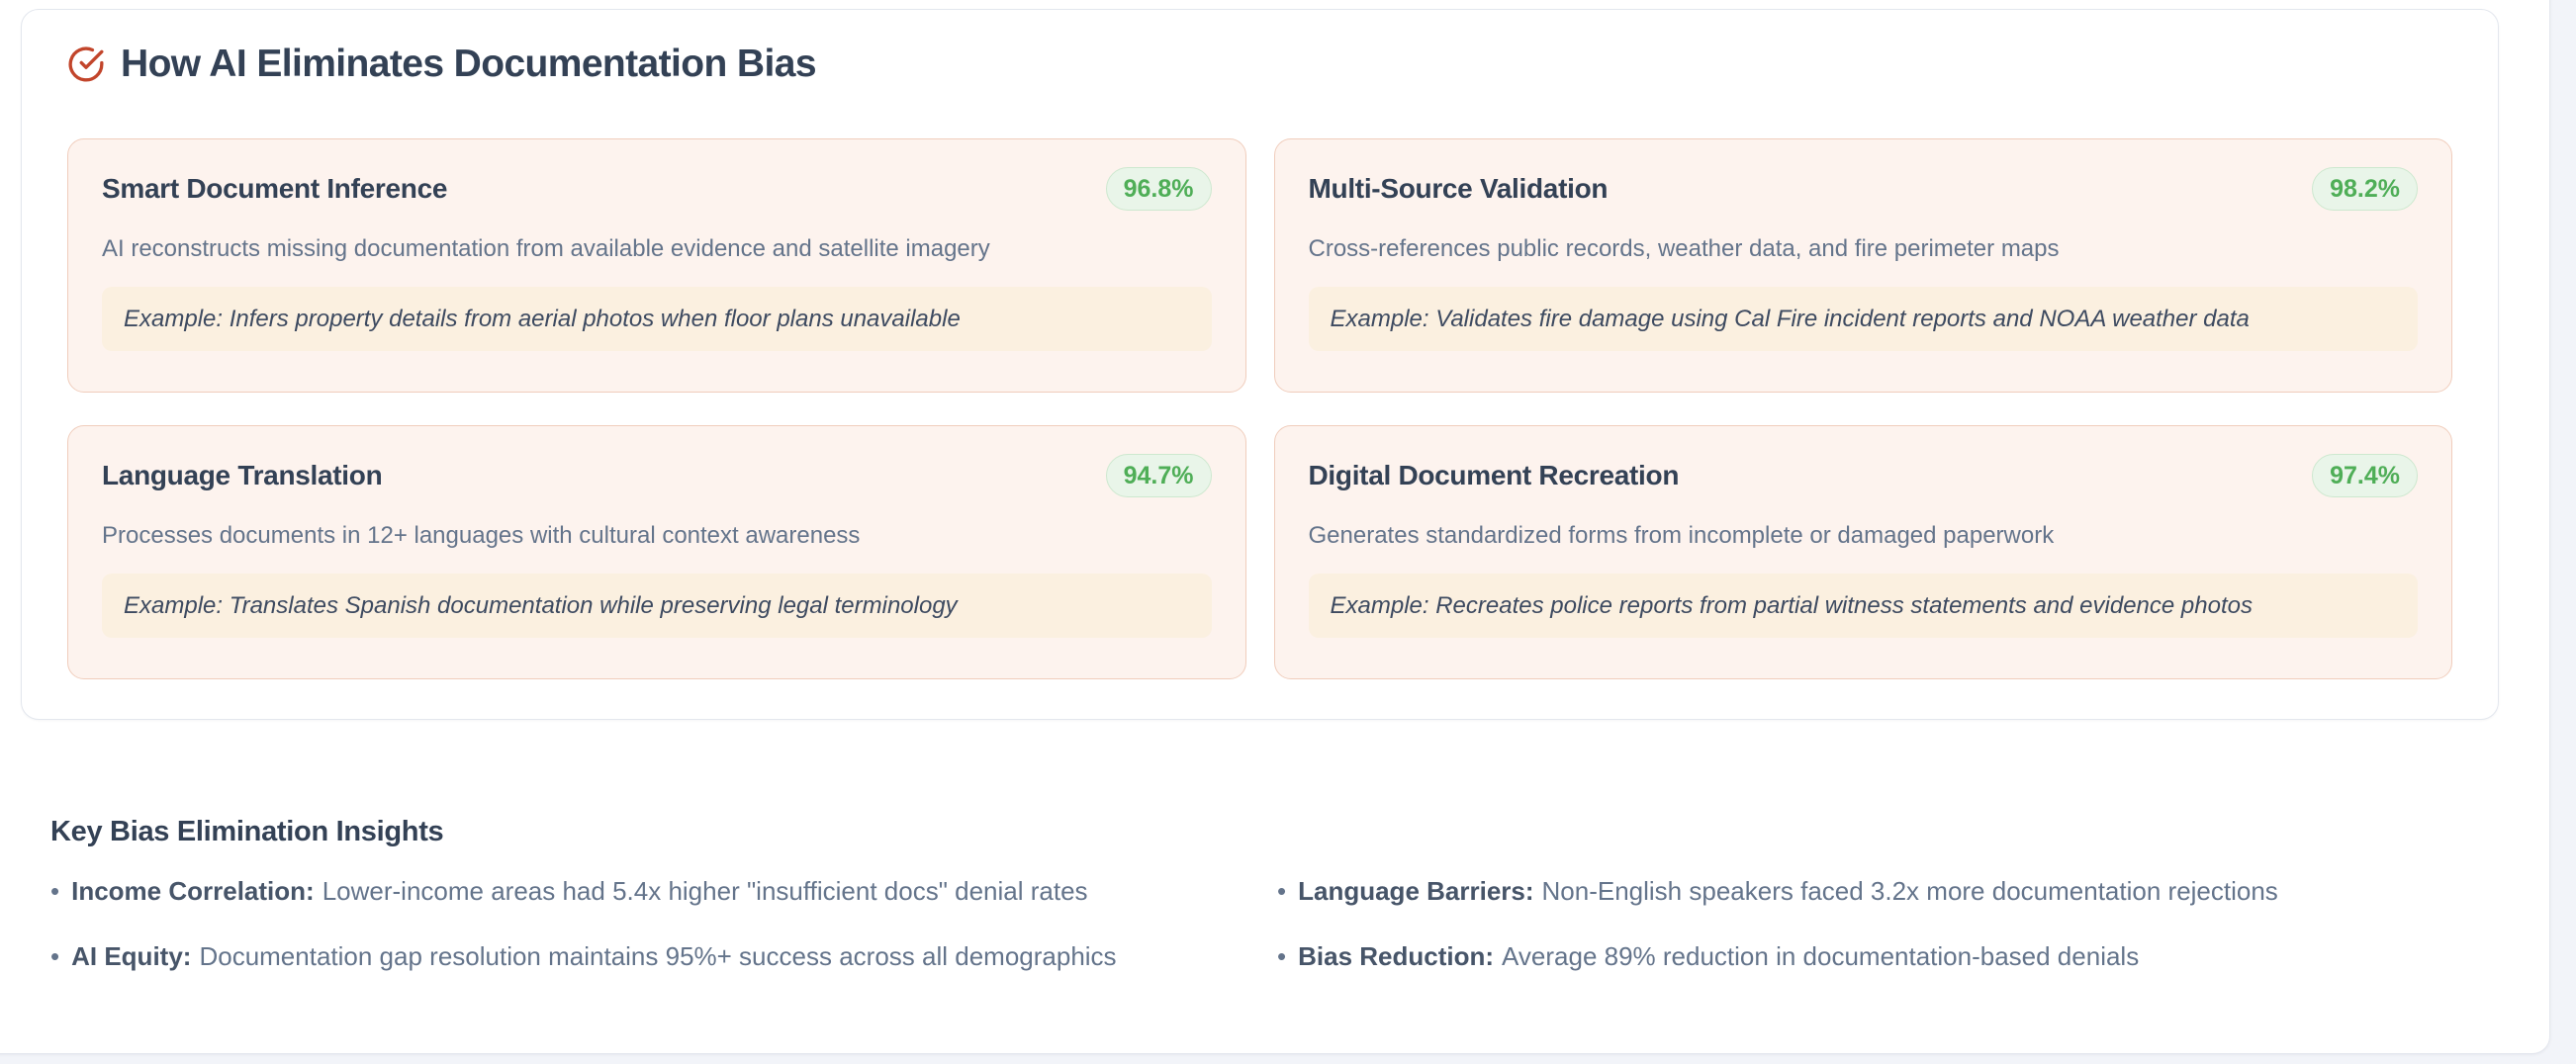  What do you see at coordinates (1159, 475) in the screenshot?
I see `accuracy-badge: 94.7%` at bounding box center [1159, 475].